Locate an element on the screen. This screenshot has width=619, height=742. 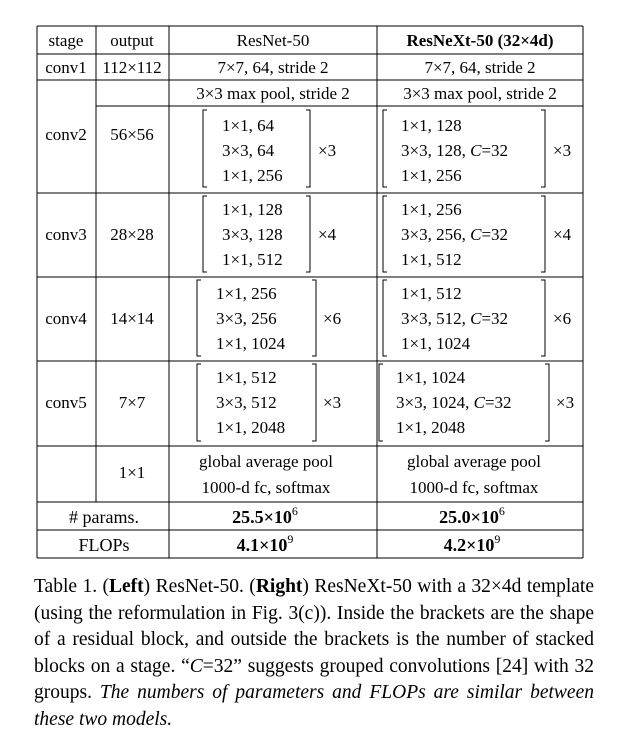
conv3-output: 28×28 is located at coordinates (132, 234).